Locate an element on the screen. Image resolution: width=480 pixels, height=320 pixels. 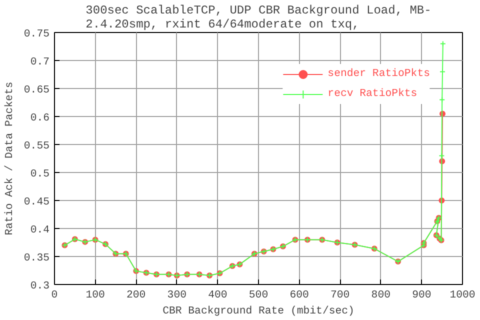
x-tick-label: 0 is located at coordinates (54, 296).